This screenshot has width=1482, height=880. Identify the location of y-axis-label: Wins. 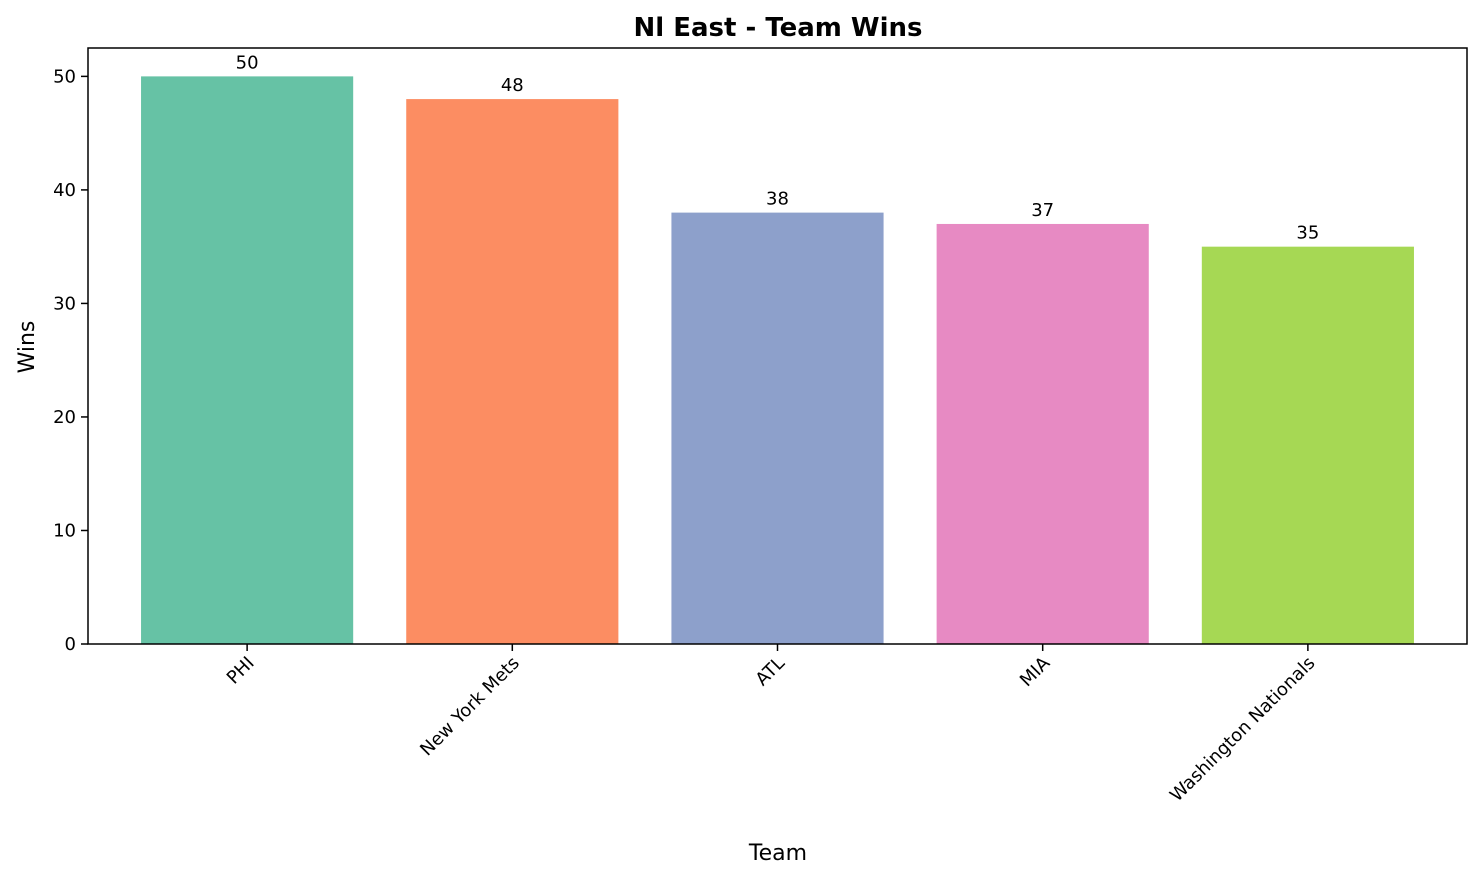
(27, 347).